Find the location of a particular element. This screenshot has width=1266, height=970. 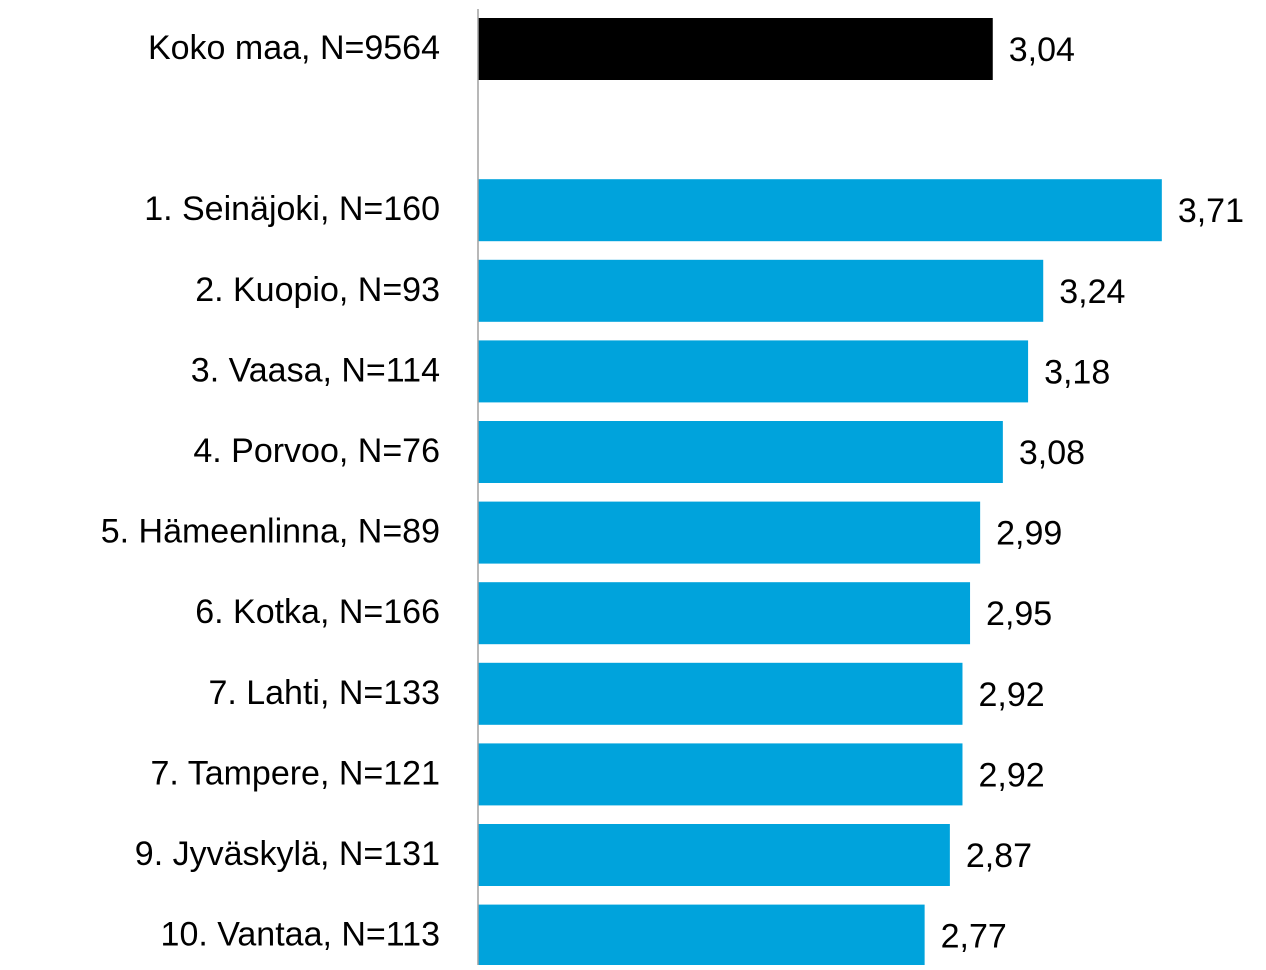

category-label: 2. Kuopio, N=93 is located at coordinates (317, 290).